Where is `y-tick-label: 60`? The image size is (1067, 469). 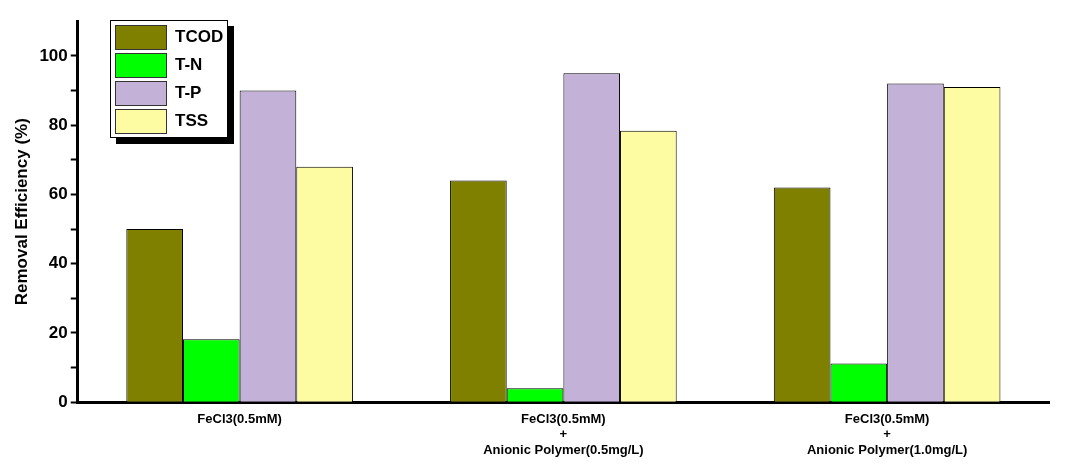
y-tick-label: 60 is located at coordinates (58, 194).